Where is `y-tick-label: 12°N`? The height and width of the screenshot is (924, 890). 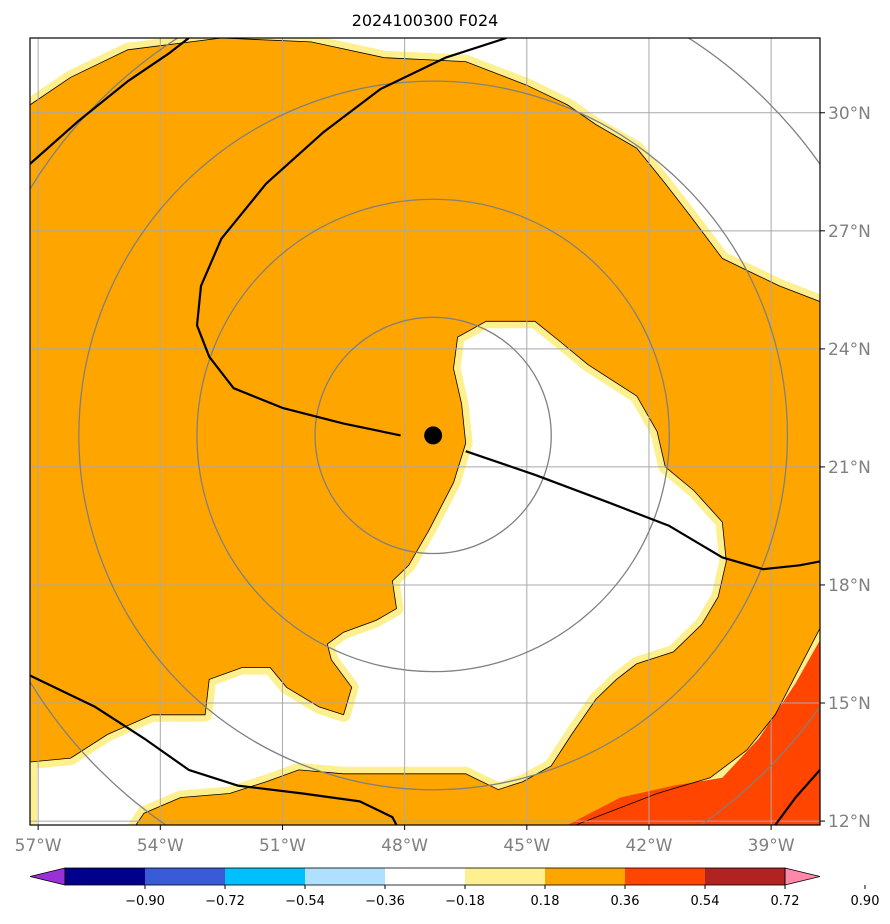 y-tick-label: 12°N is located at coordinates (849, 822).